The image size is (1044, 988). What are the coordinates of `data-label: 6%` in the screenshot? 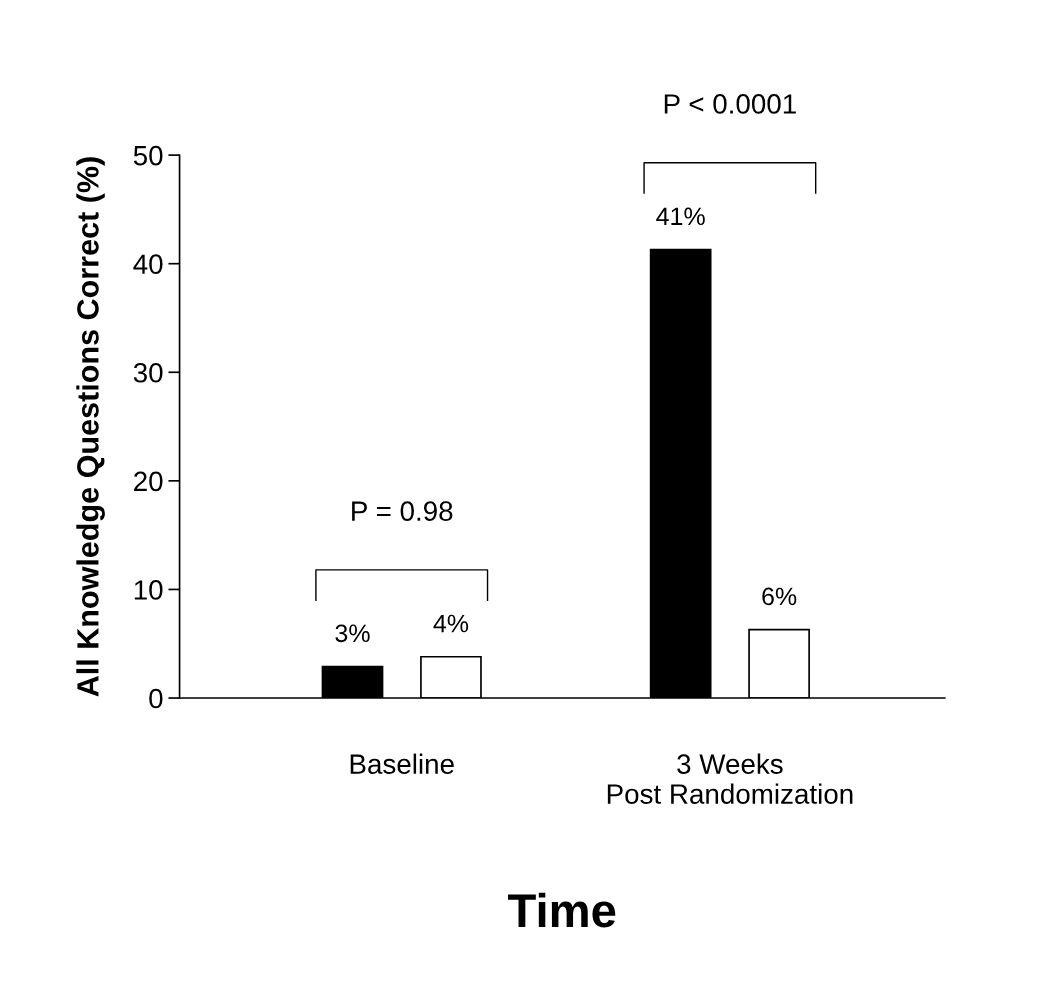 It's located at (779, 596).